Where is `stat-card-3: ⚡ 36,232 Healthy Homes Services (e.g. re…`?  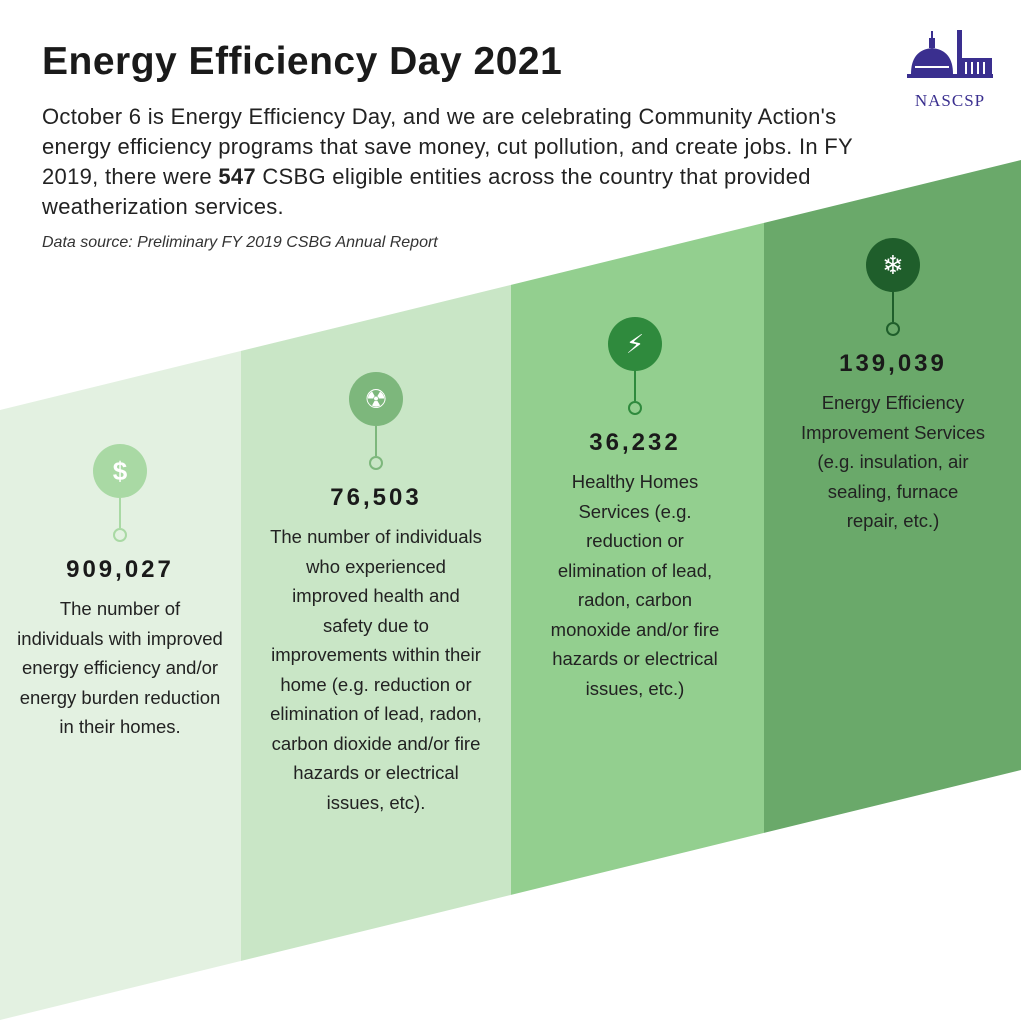
stat-card-3: ⚡ 36,232 Healthy Homes Services (e.g. re… is located at coordinates (635, 510).